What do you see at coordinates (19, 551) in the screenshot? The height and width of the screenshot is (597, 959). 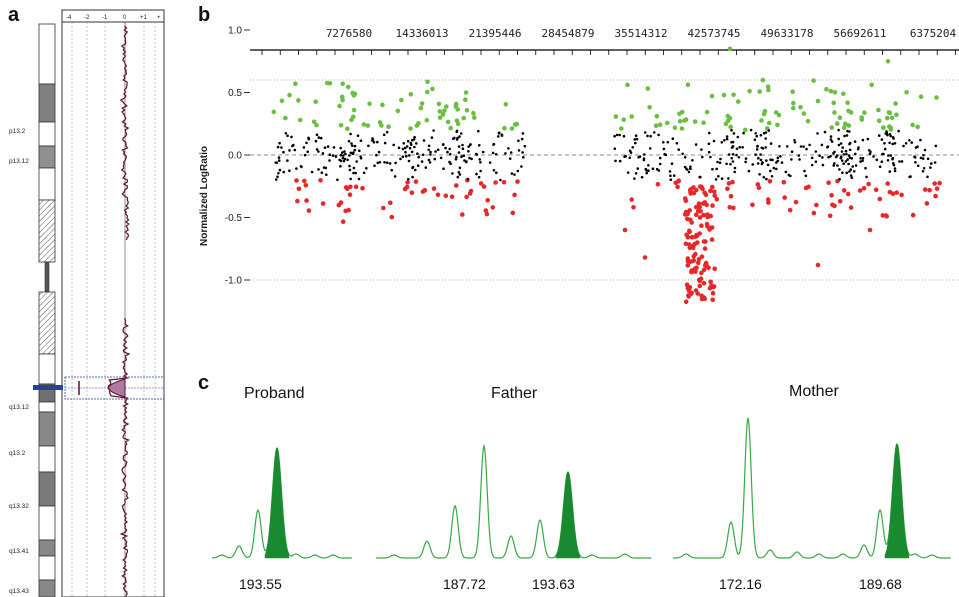 I see `band-label: q13.41` at bounding box center [19, 551].